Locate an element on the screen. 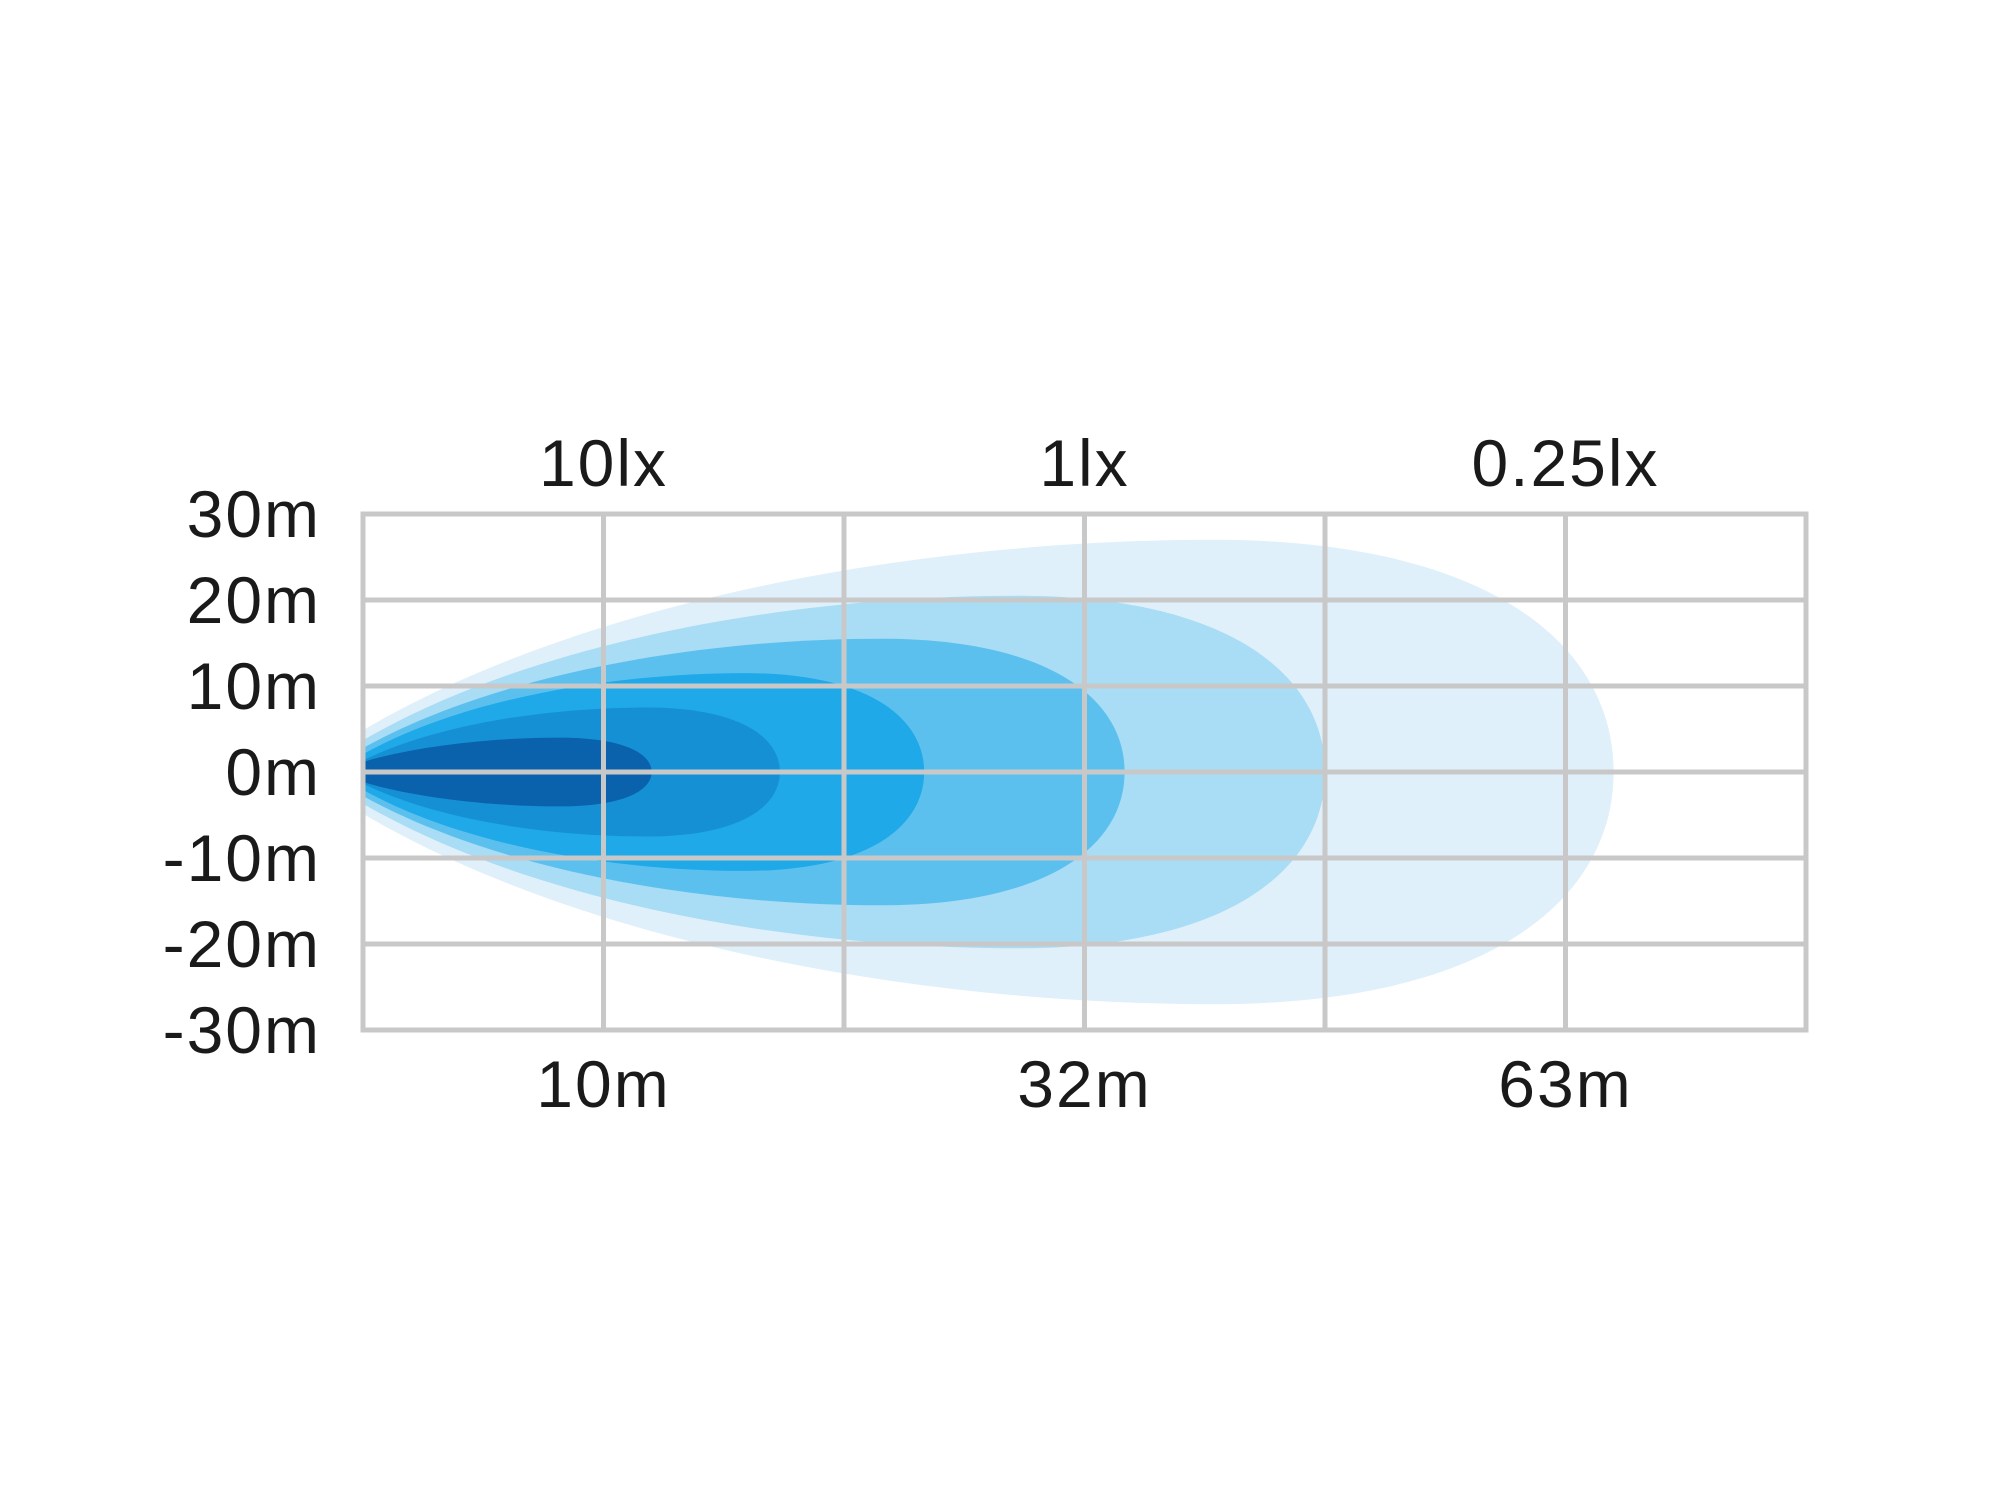  x-tick-label: 32m is located at coordinates (1084, 1084).